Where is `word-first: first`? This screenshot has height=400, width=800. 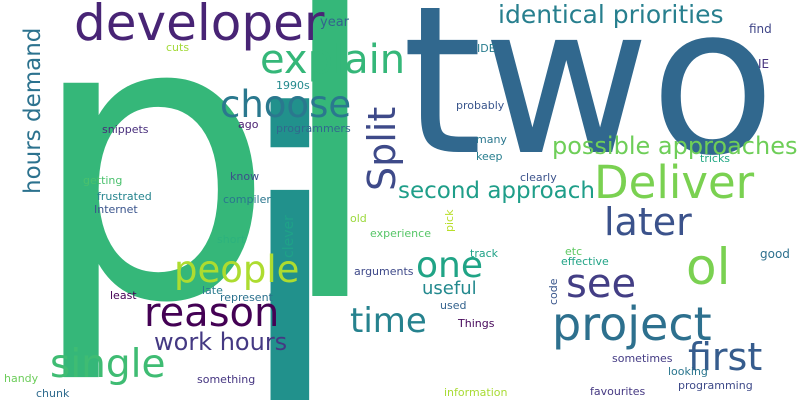 word-first: first is located at coordinates (725, 357).